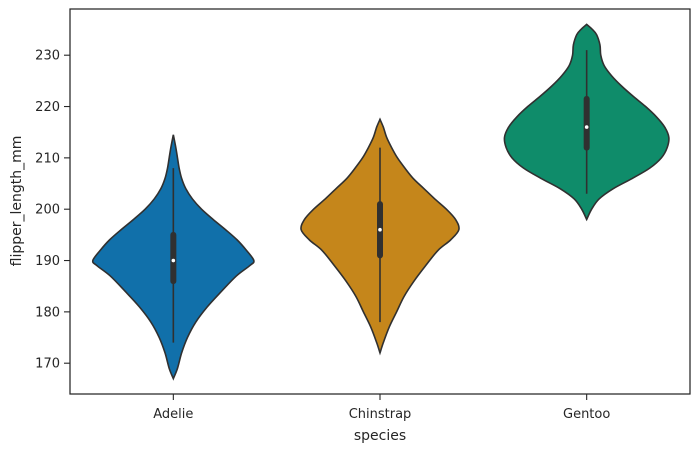  What do you see at coordinates (47, 261) in the screenshot?
I see `y-tick-label: 190` at bounding box center [47, 261].